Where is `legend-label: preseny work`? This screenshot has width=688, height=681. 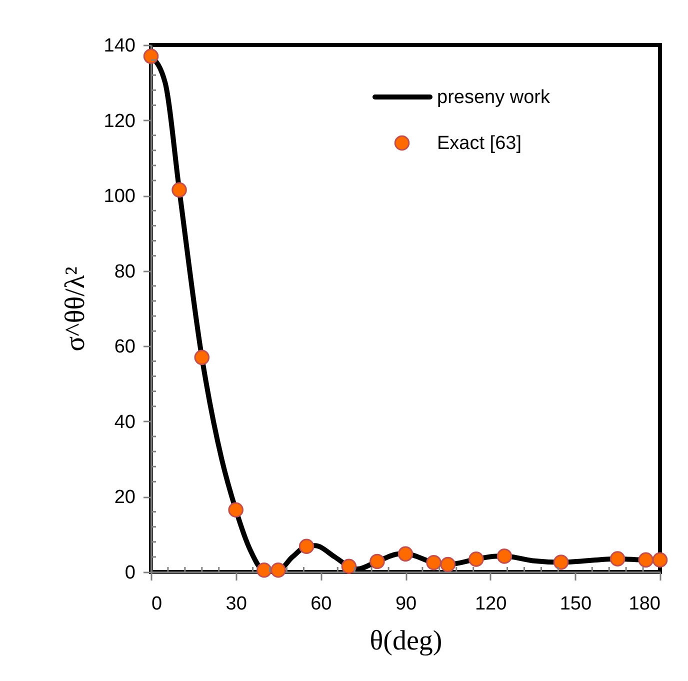 legend-label: preseny work is located at coordinates (493, 97).